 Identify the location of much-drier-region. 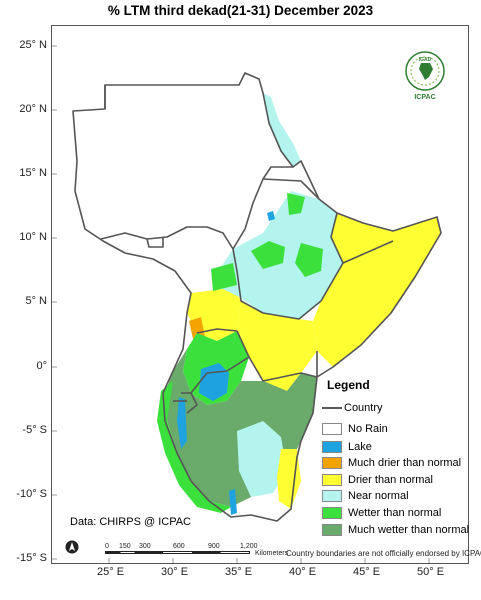
(197, 328).